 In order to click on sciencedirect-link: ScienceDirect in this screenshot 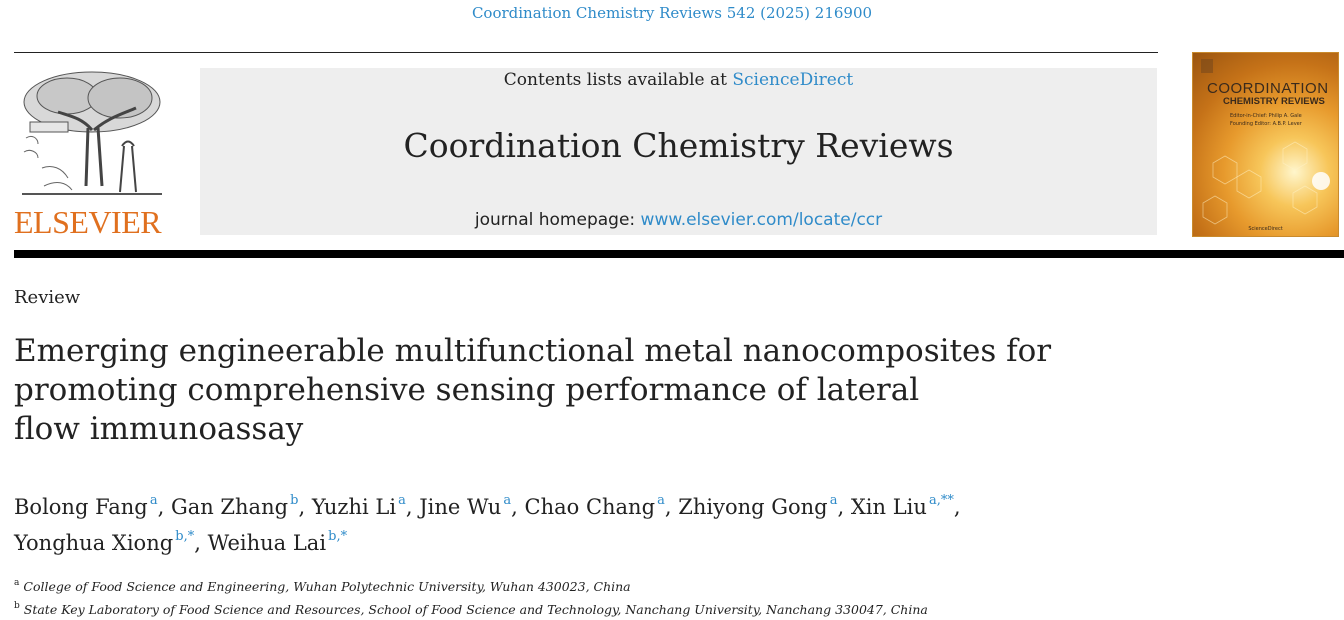, I will do `click(793, 80)`.